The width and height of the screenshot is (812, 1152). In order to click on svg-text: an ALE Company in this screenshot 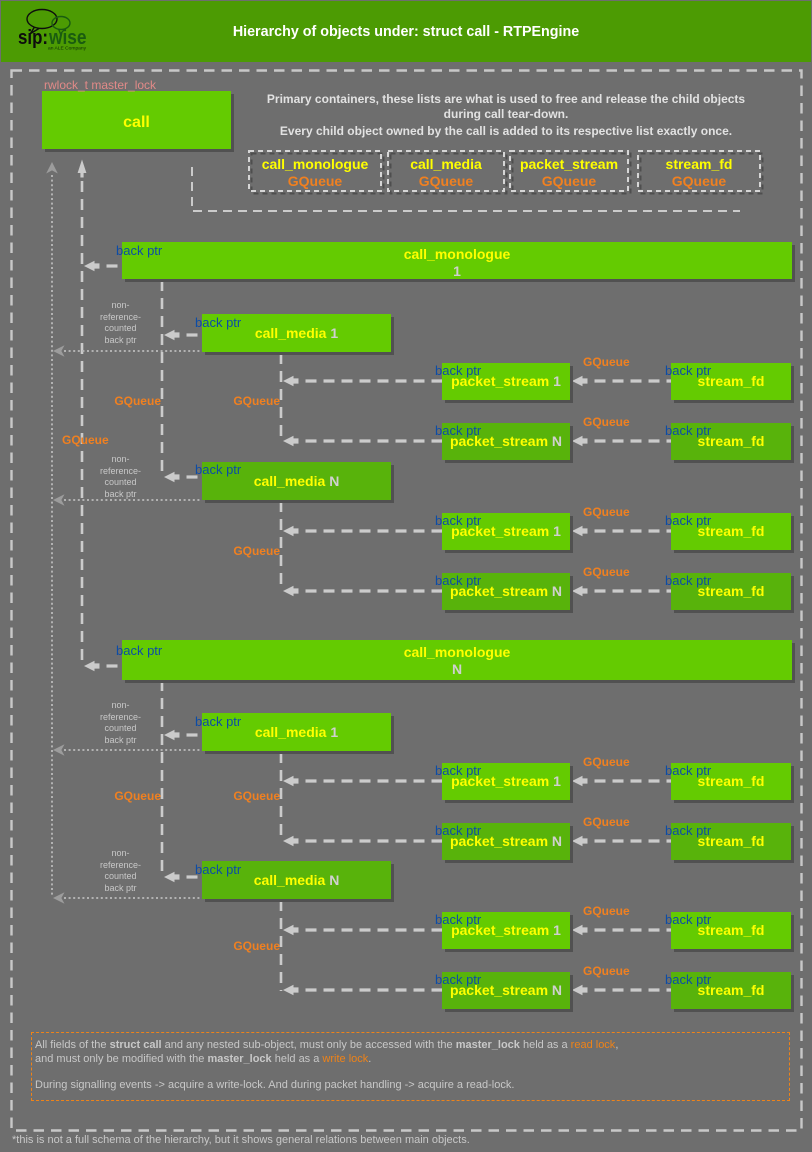, I will do `click(67, 49)`.